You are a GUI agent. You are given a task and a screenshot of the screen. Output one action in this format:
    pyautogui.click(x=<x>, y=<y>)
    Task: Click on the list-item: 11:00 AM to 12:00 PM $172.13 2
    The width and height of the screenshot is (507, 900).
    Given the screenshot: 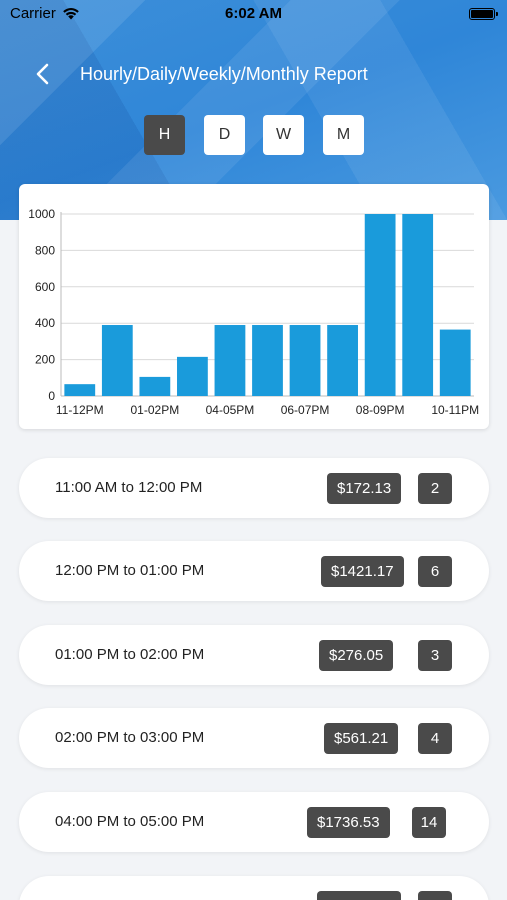 What is the action you would take?
    pyautogui.click(x=254, y=488)
    